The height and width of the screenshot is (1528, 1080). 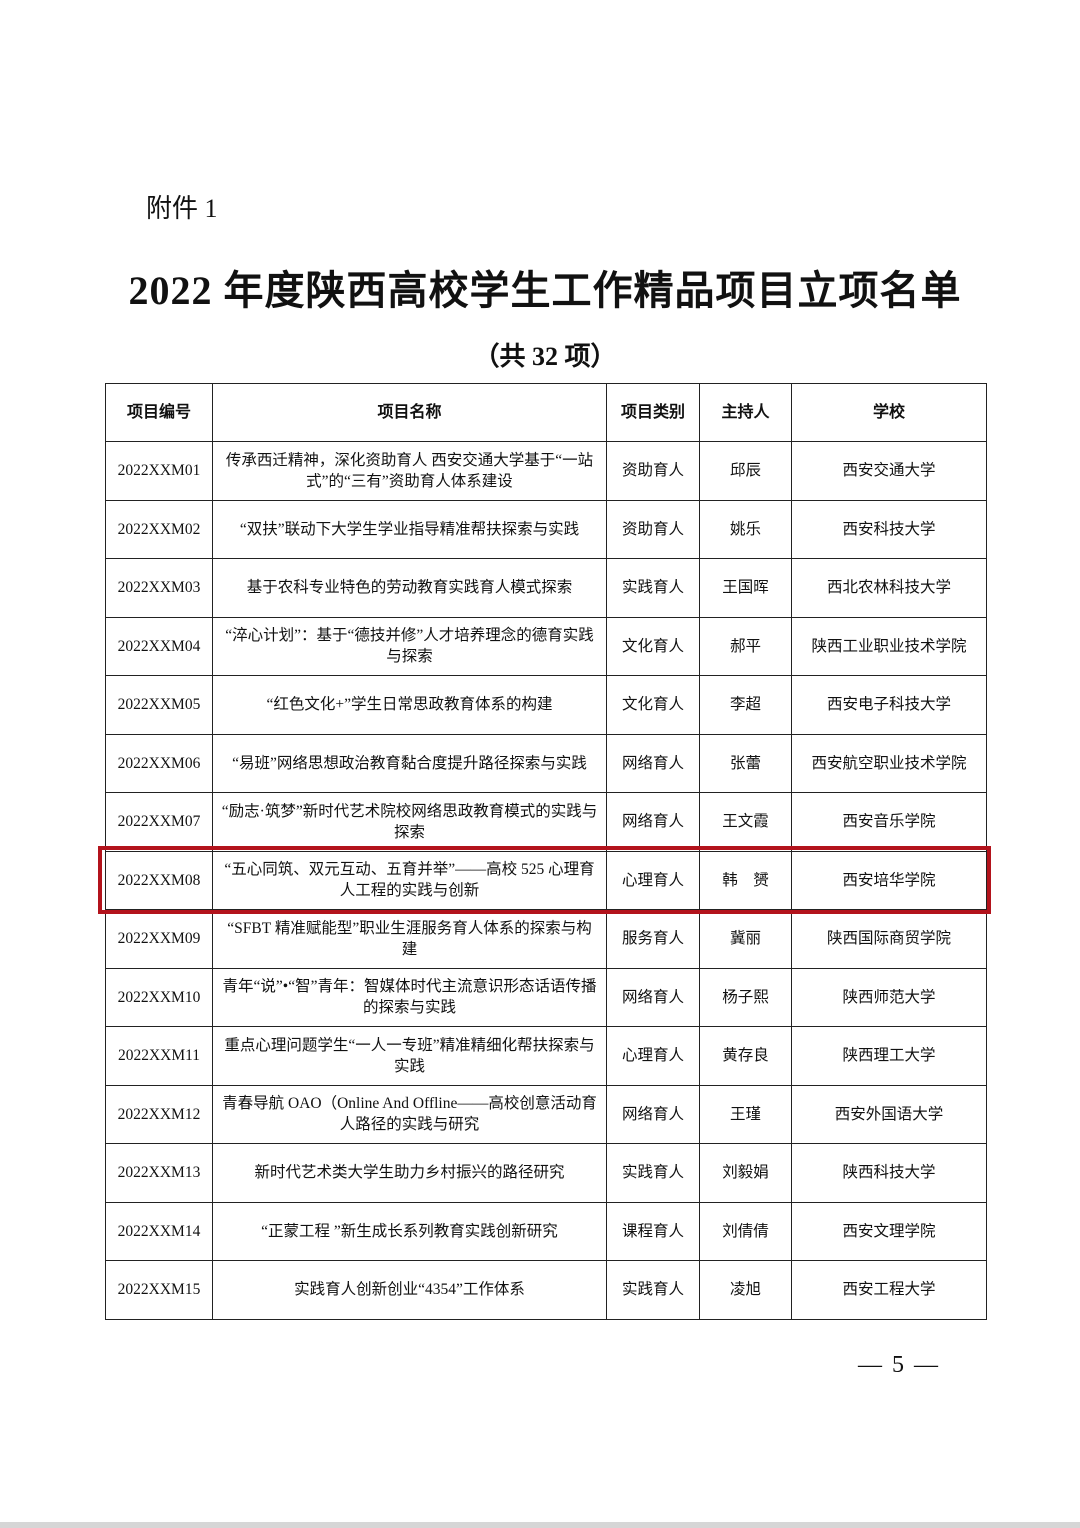 What do you see at coordinates (745, 1290) in the screenshot?
I see `cell-leader: 凌旭` at bounding box center [745, 1290].